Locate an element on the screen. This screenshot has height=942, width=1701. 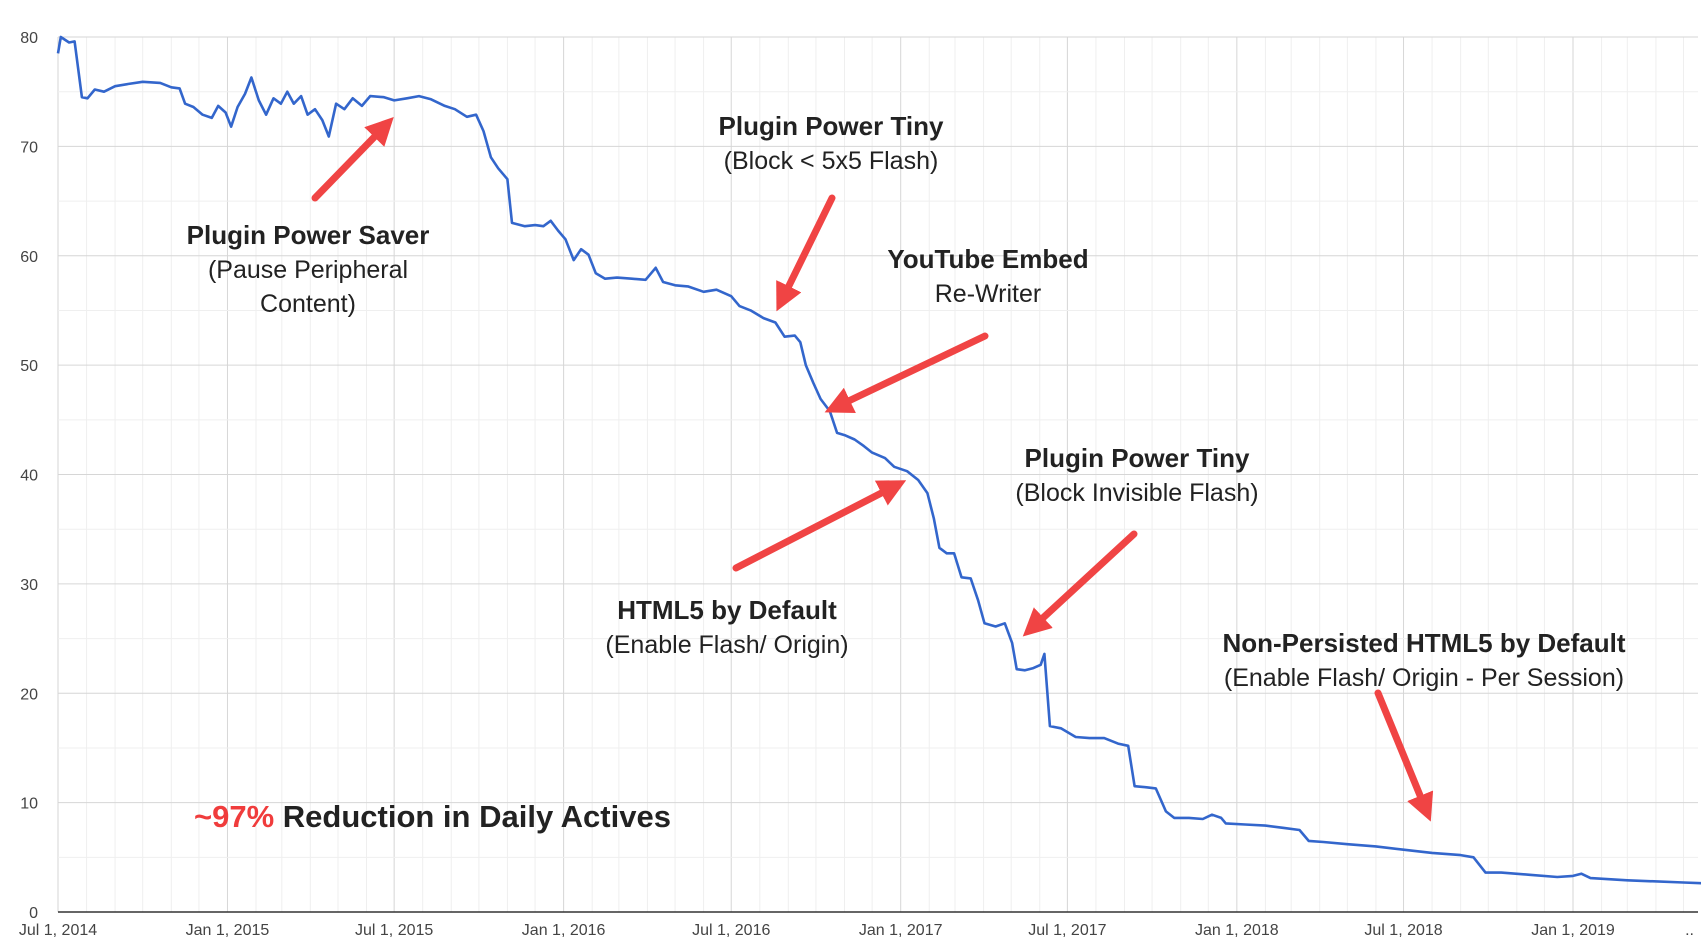
x-tick-label: Jan 1, 2016 is located at coordinates (564, 930).